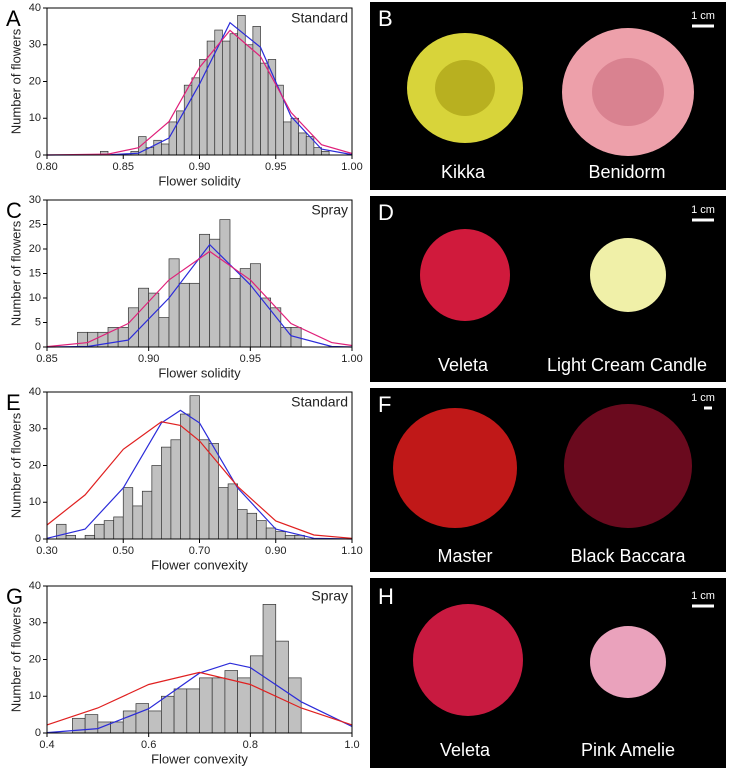 The image size is (730, 771). What do you see at coordinates (199, 758) in the screenshot?
I see `x-axis-label: Flower convexity` at bounding box center [199, 758].